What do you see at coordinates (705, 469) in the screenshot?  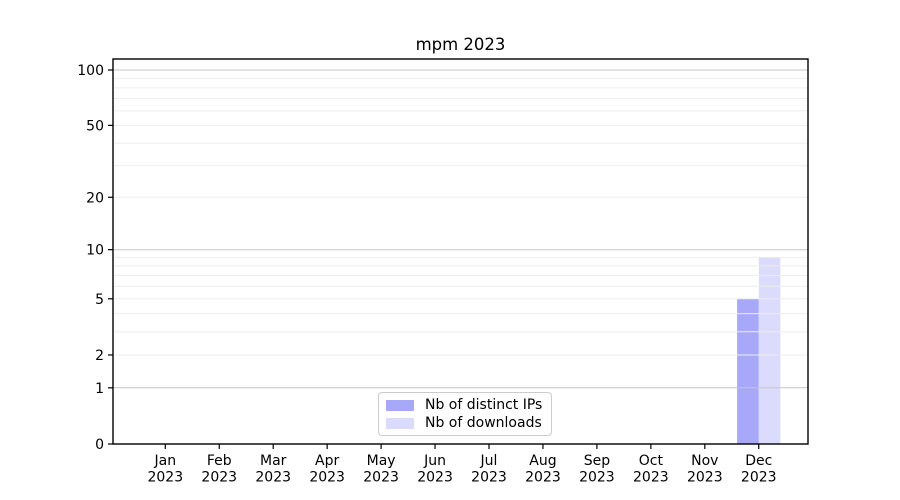 I see `x-tick-label: Nov 2023` at bounding box center [705, 469].